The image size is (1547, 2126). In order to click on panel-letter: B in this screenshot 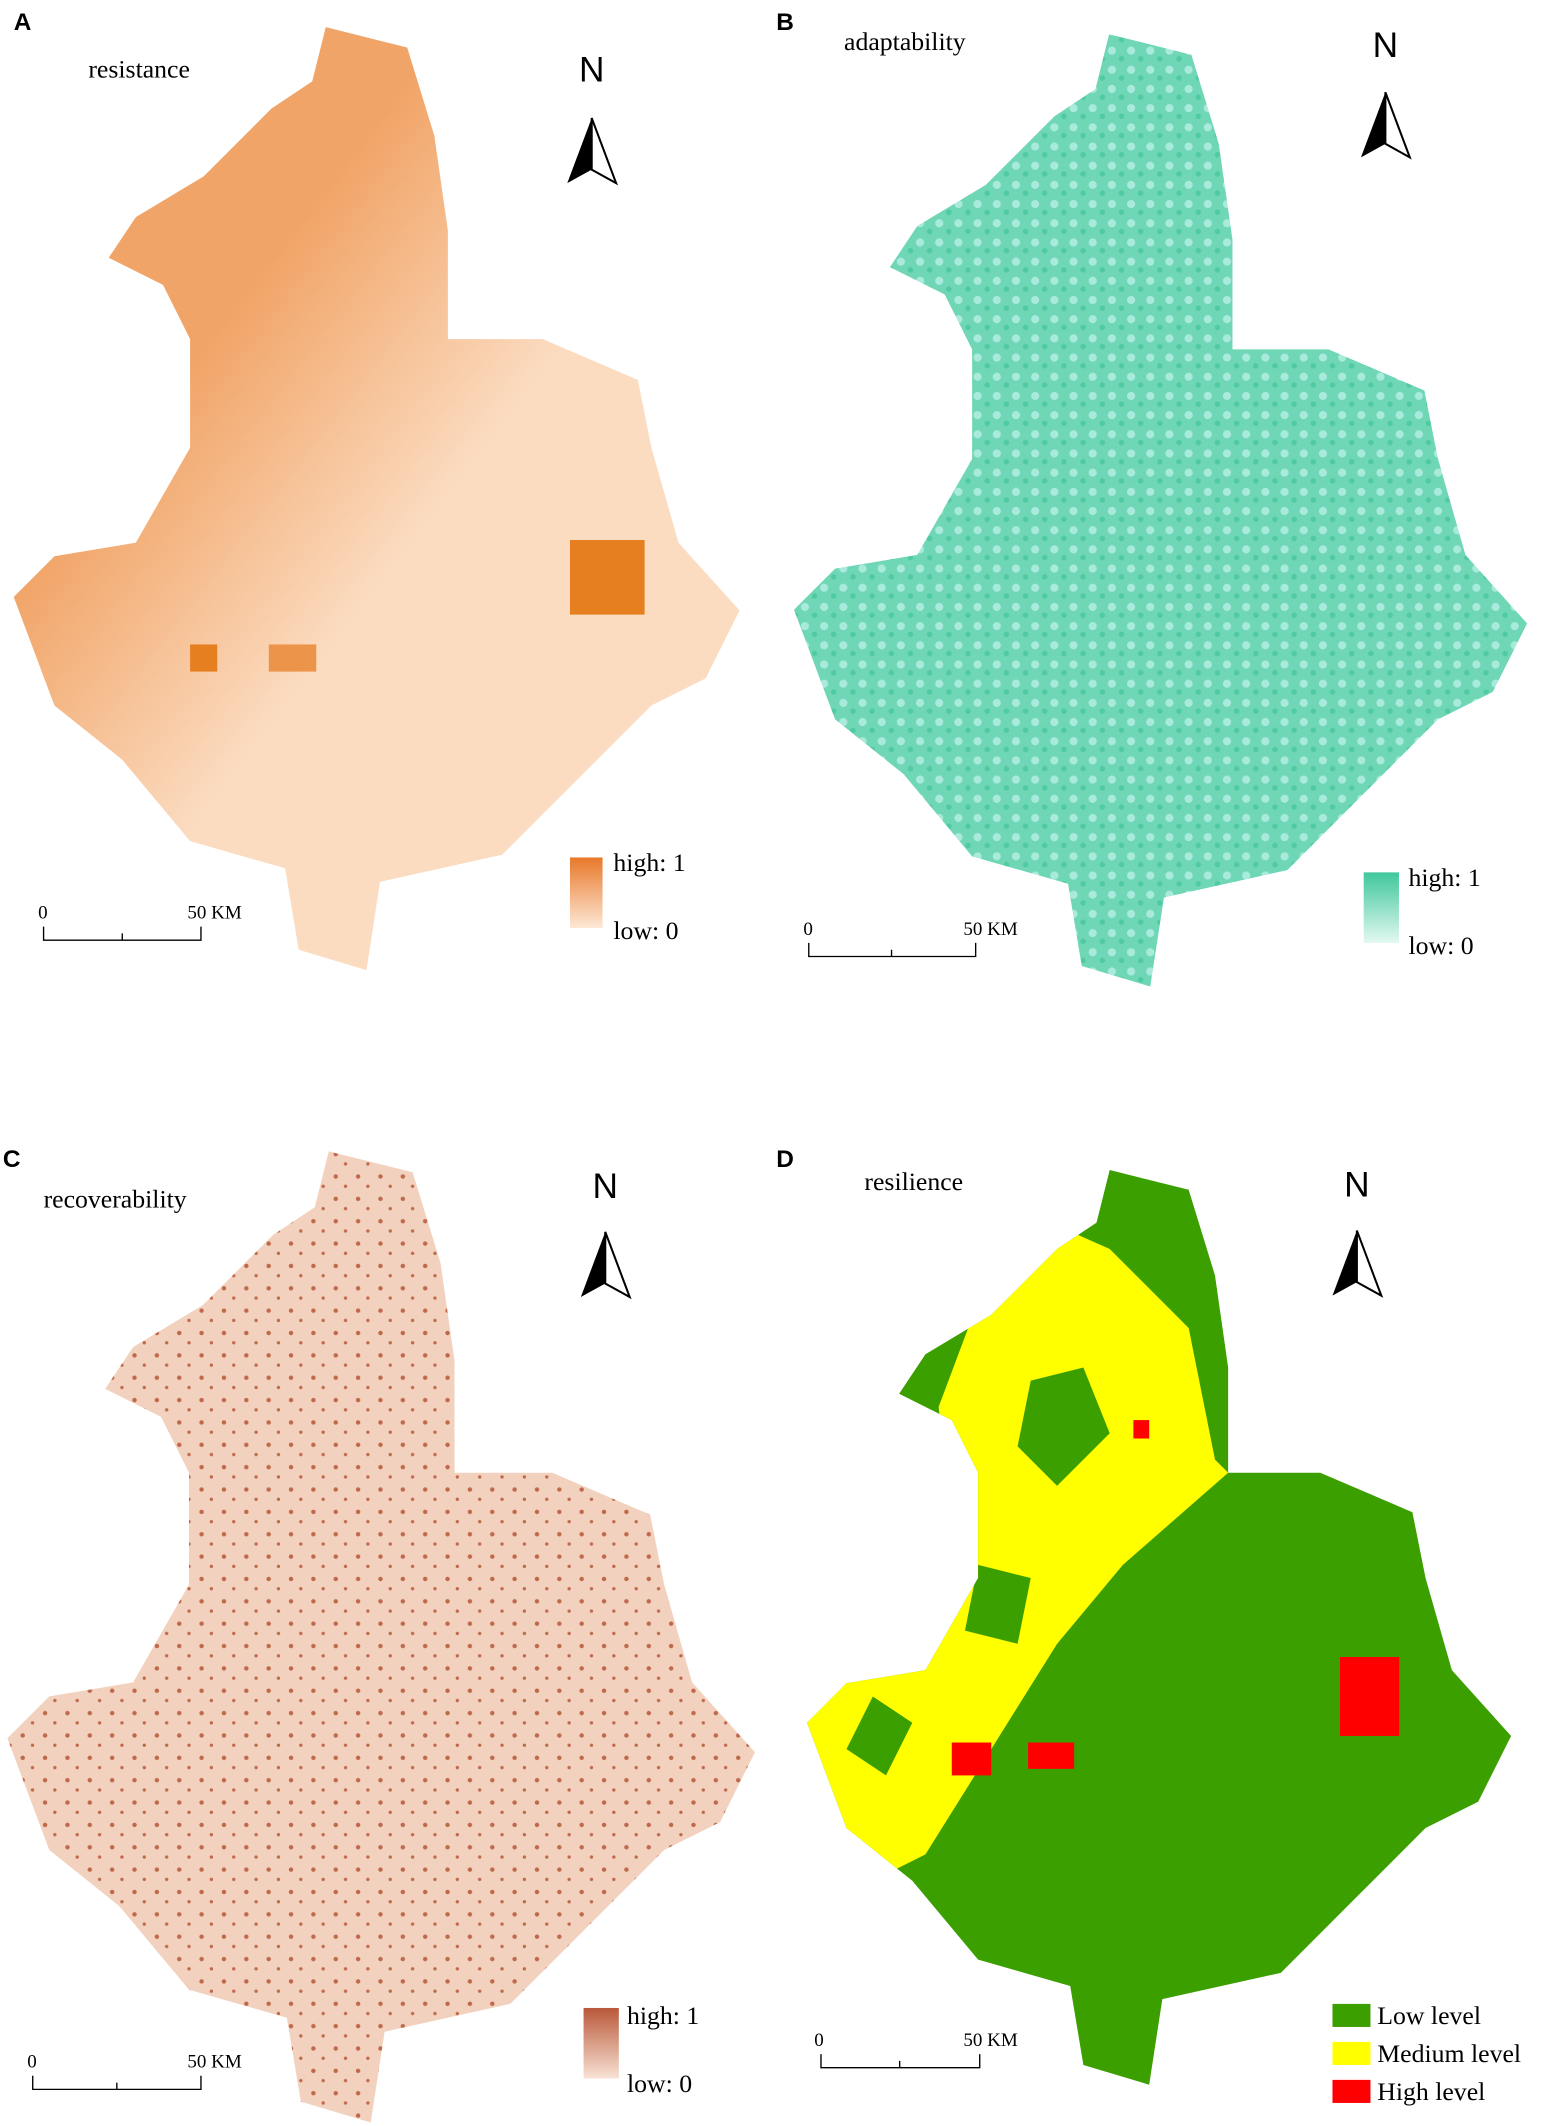, I will do `click(785, 22)`.